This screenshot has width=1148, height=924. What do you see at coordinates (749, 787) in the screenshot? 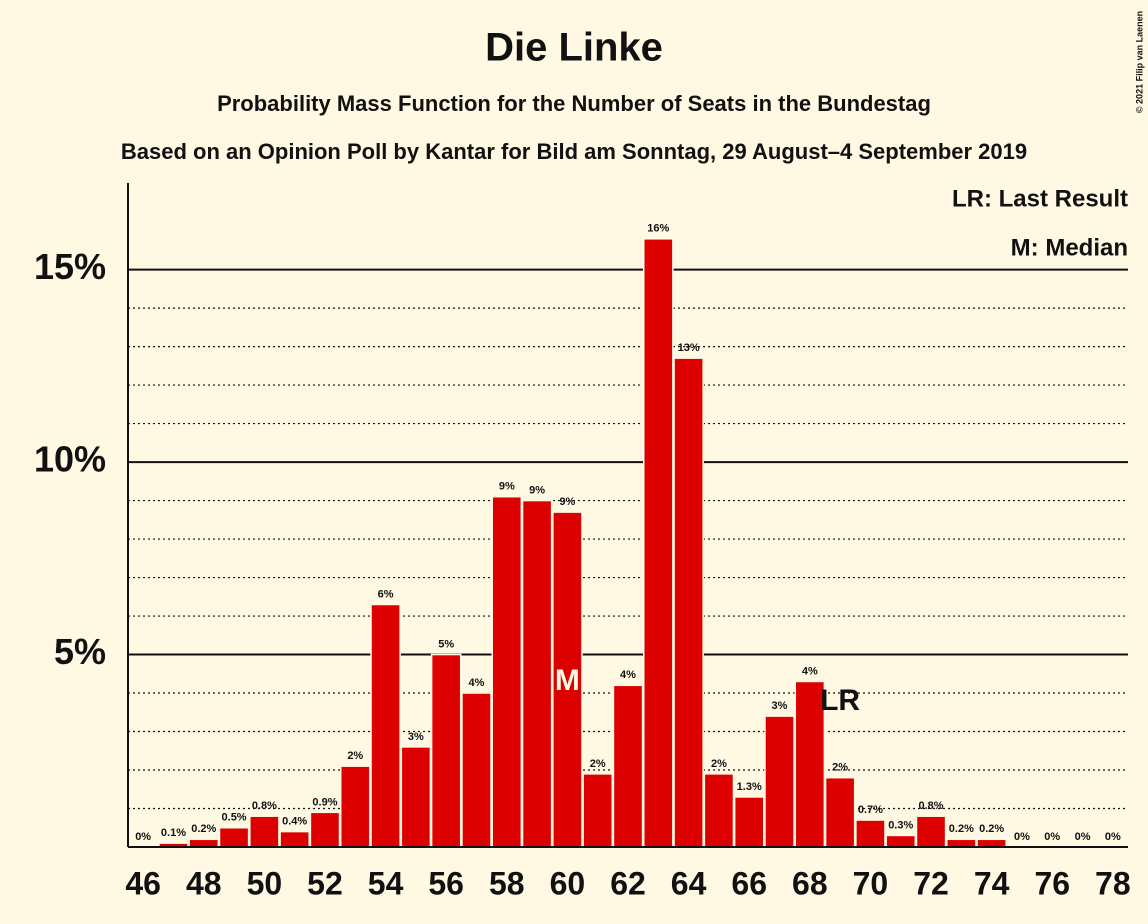
I see `value-label: 1.3%` at bounding box center [749, 787].